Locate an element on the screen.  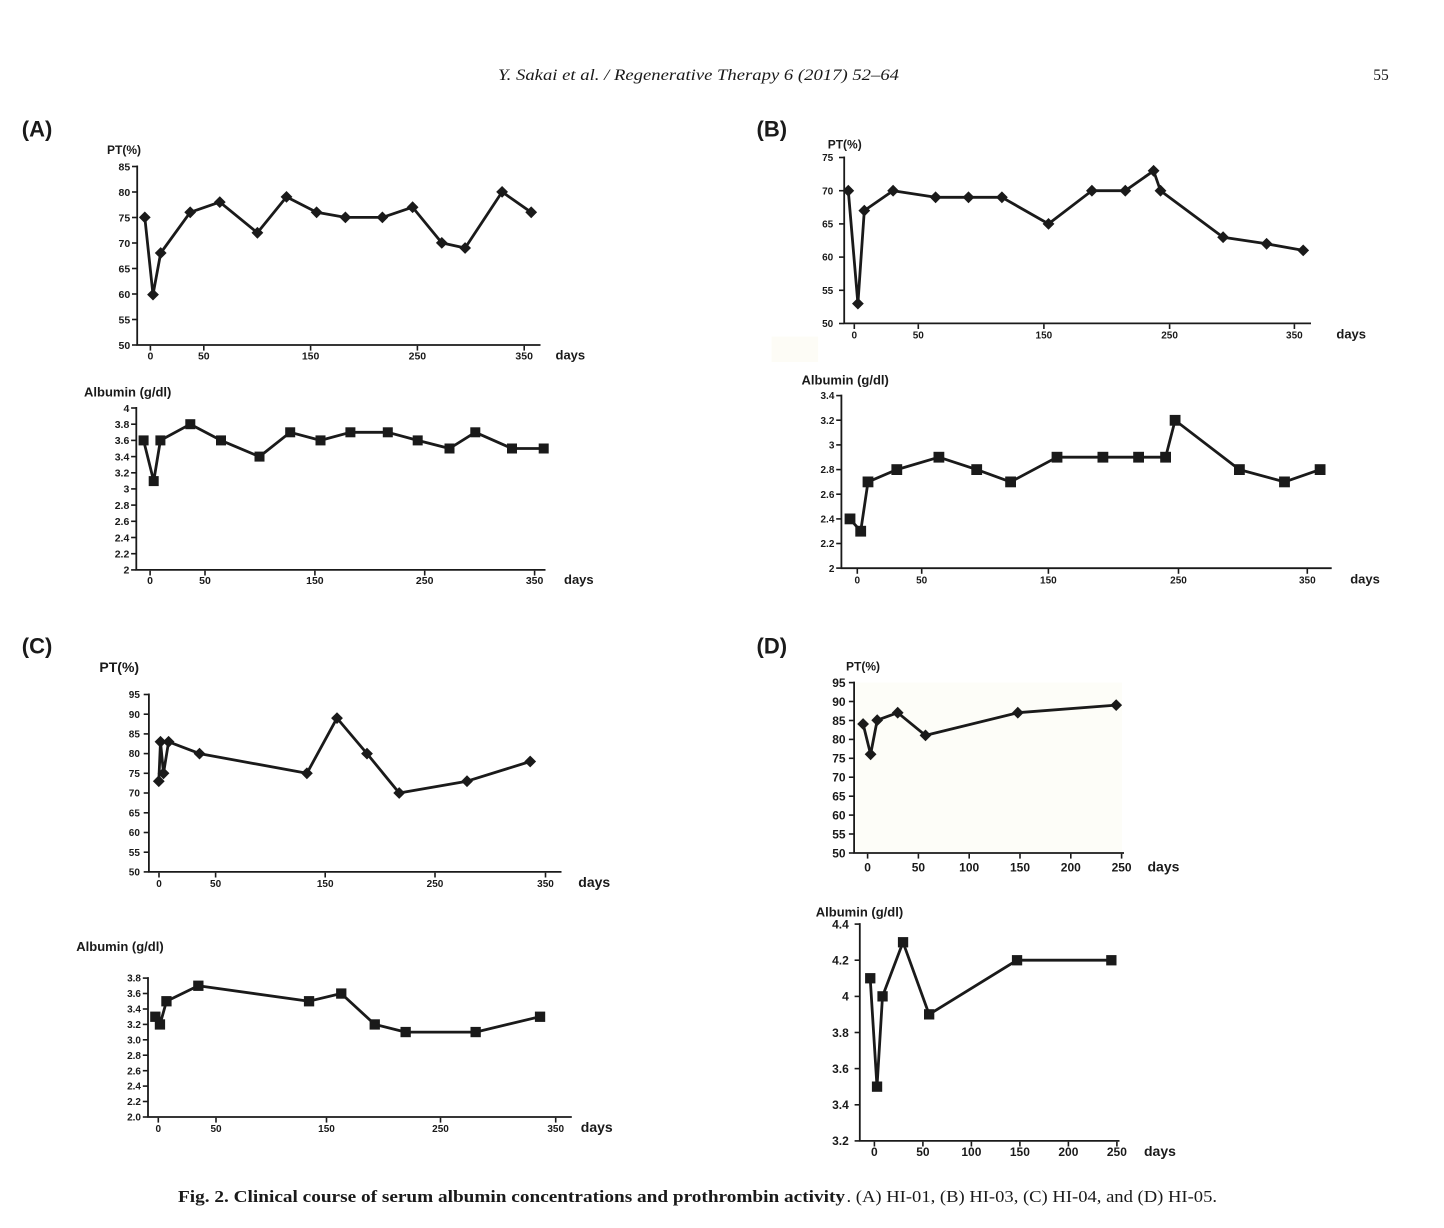
svg-text: (D) is located at coordinates (772, 646).